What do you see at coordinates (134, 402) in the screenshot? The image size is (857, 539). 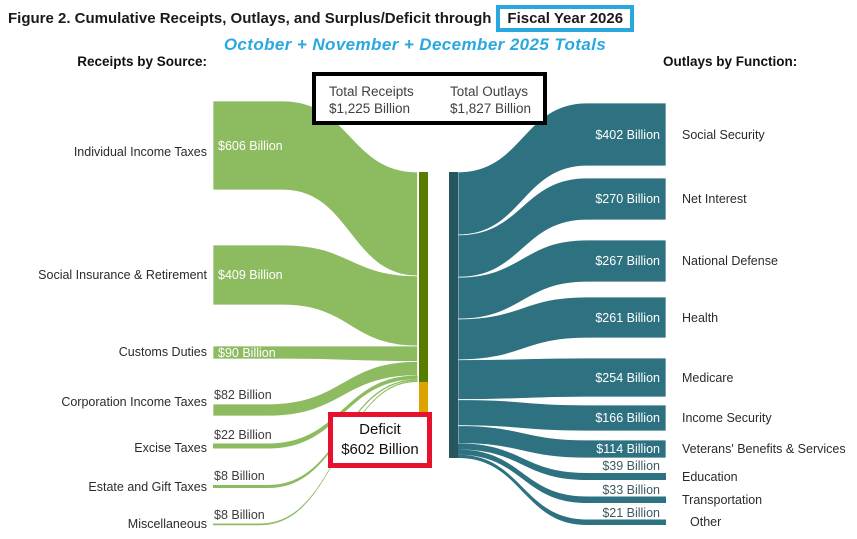 I see `receipts-label-corporation-income-taxes: Corporation Income Taxes` at bounding box center [134, 402].